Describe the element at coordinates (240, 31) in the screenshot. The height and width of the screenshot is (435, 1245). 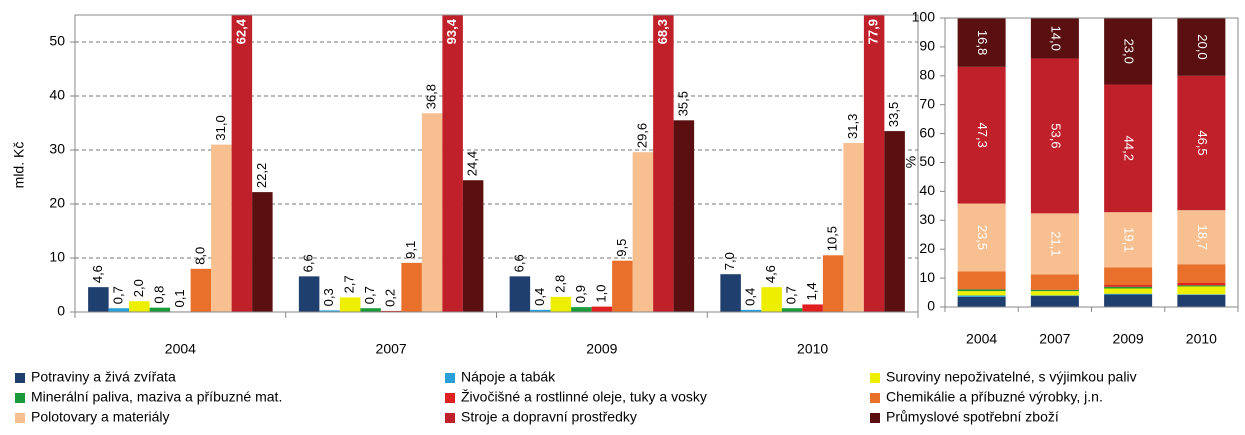
I see `data-label: 62,4` at that location.